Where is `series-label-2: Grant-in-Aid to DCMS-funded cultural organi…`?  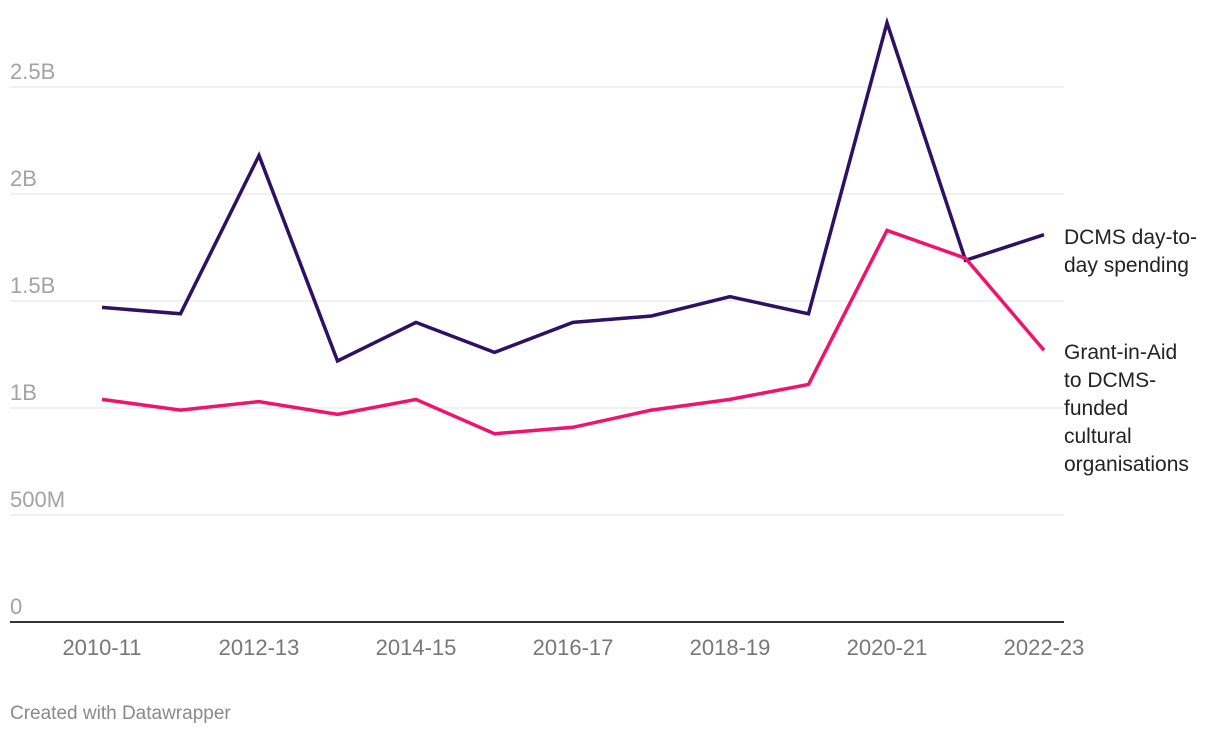 series-label-2: Grant-in-Aid to DCMS-funded cultural organi… is located at coordinates (1126, 408).